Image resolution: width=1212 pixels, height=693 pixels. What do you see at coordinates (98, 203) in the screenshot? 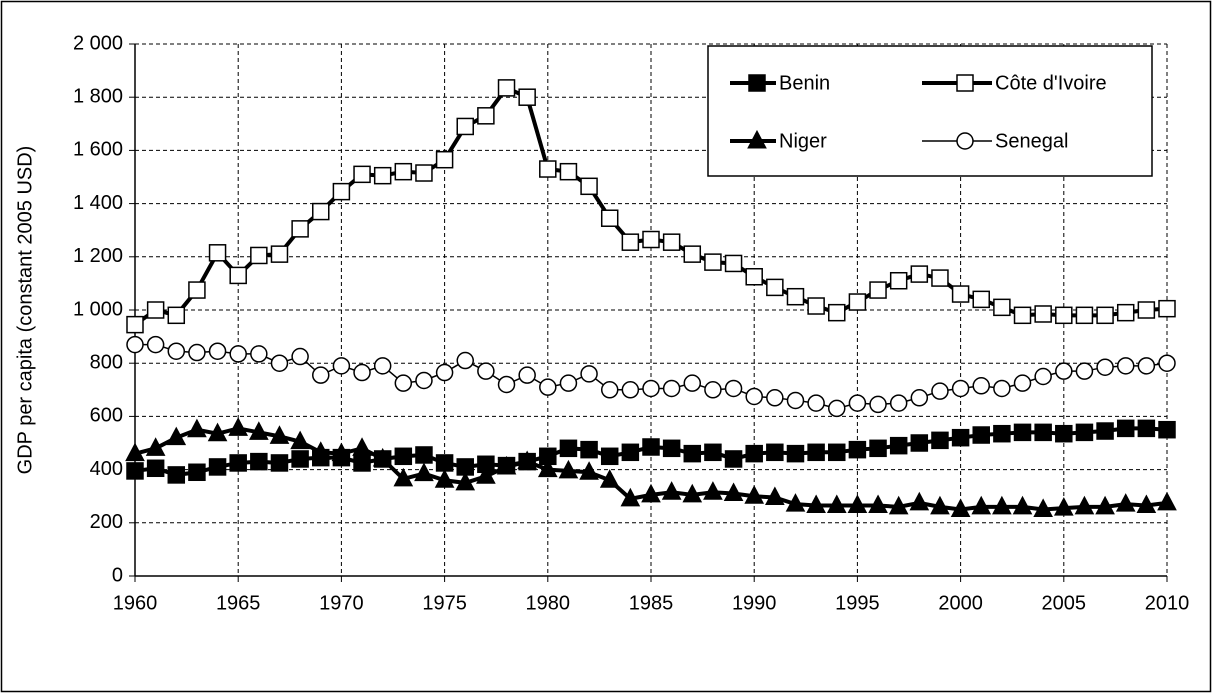
I see `y-tick-label: 1 400` at bounding box center [98, 203].